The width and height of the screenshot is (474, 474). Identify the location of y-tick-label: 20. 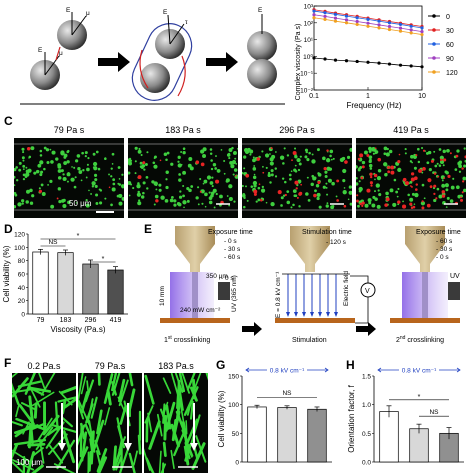
(22, 301).